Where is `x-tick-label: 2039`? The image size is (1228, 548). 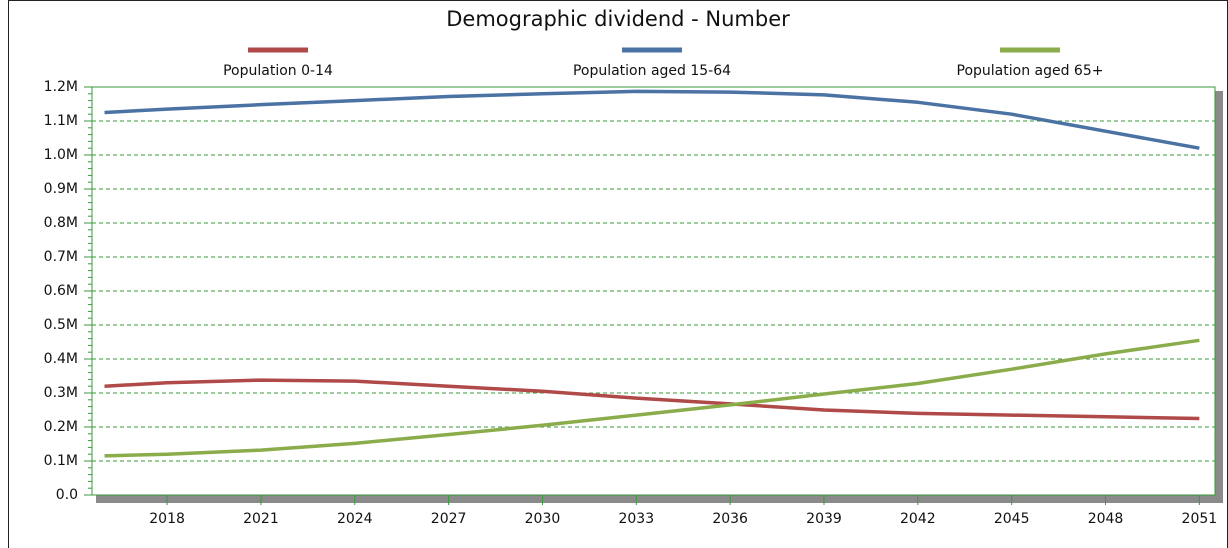
x-tick-label: 2039 is located at coordinates (824, 519).